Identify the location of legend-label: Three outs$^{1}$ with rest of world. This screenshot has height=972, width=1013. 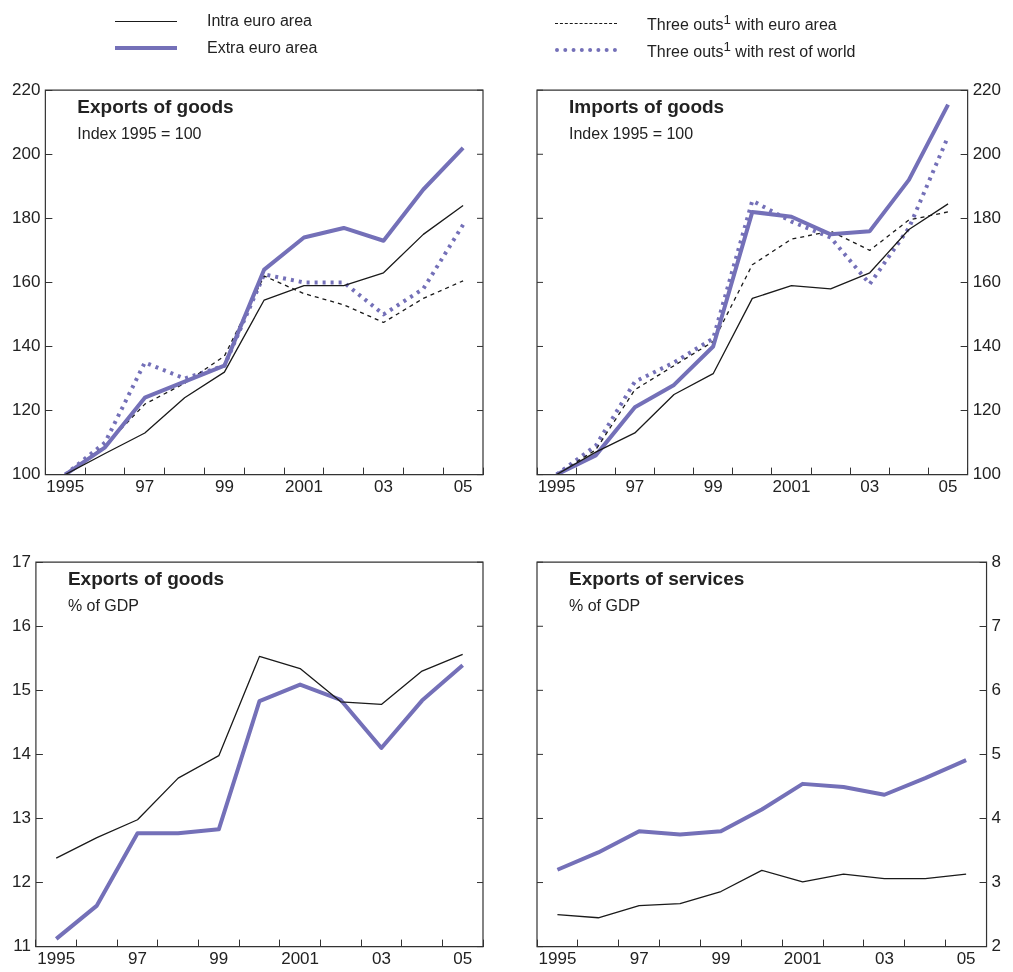
(751, 50).